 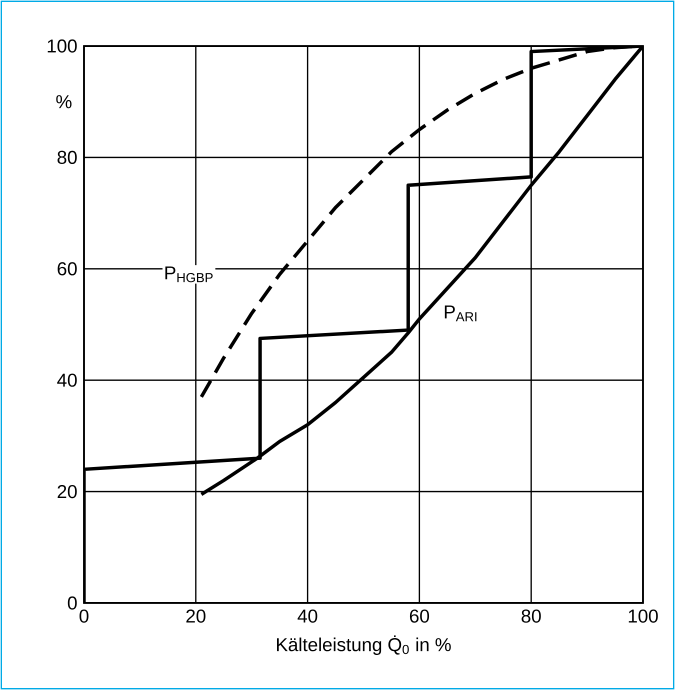 What do you see at coordinates (67, 157) in the screenshot?
I see `y-tick-label: 80` at bounding box center [67, 157].